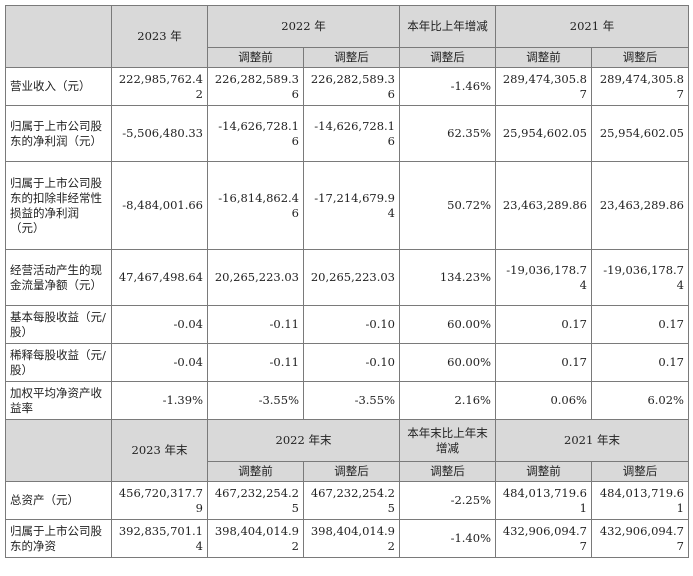  What do you see at coordinates (543, 86) in the screenshot?
I see `value-2021-before: 289,474,305.87` at bounding box center [543, 86].